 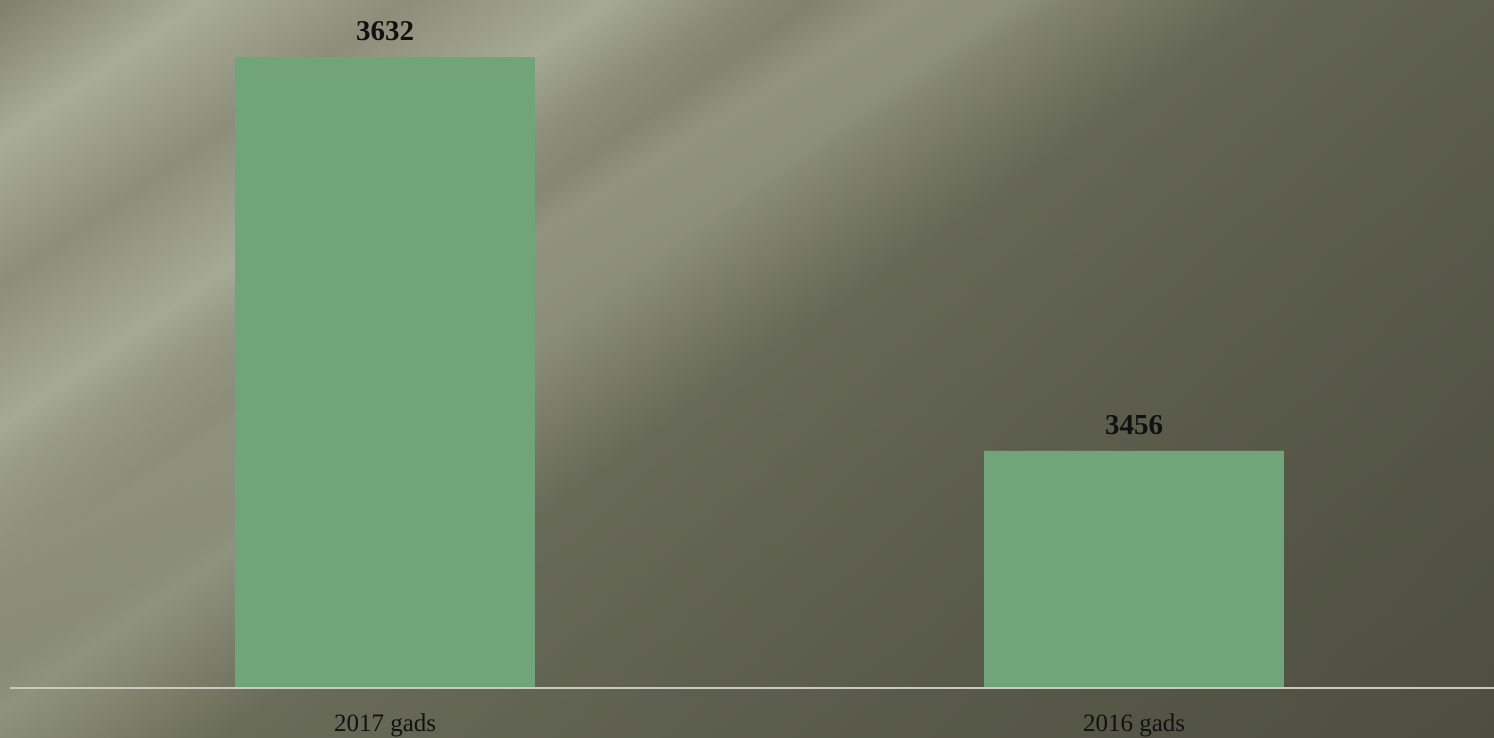 What do you see at coordinates (1134, 425) in the screenshot?
I see `data-label-2016-gads: 3456` at bounding box center [1134, 425].